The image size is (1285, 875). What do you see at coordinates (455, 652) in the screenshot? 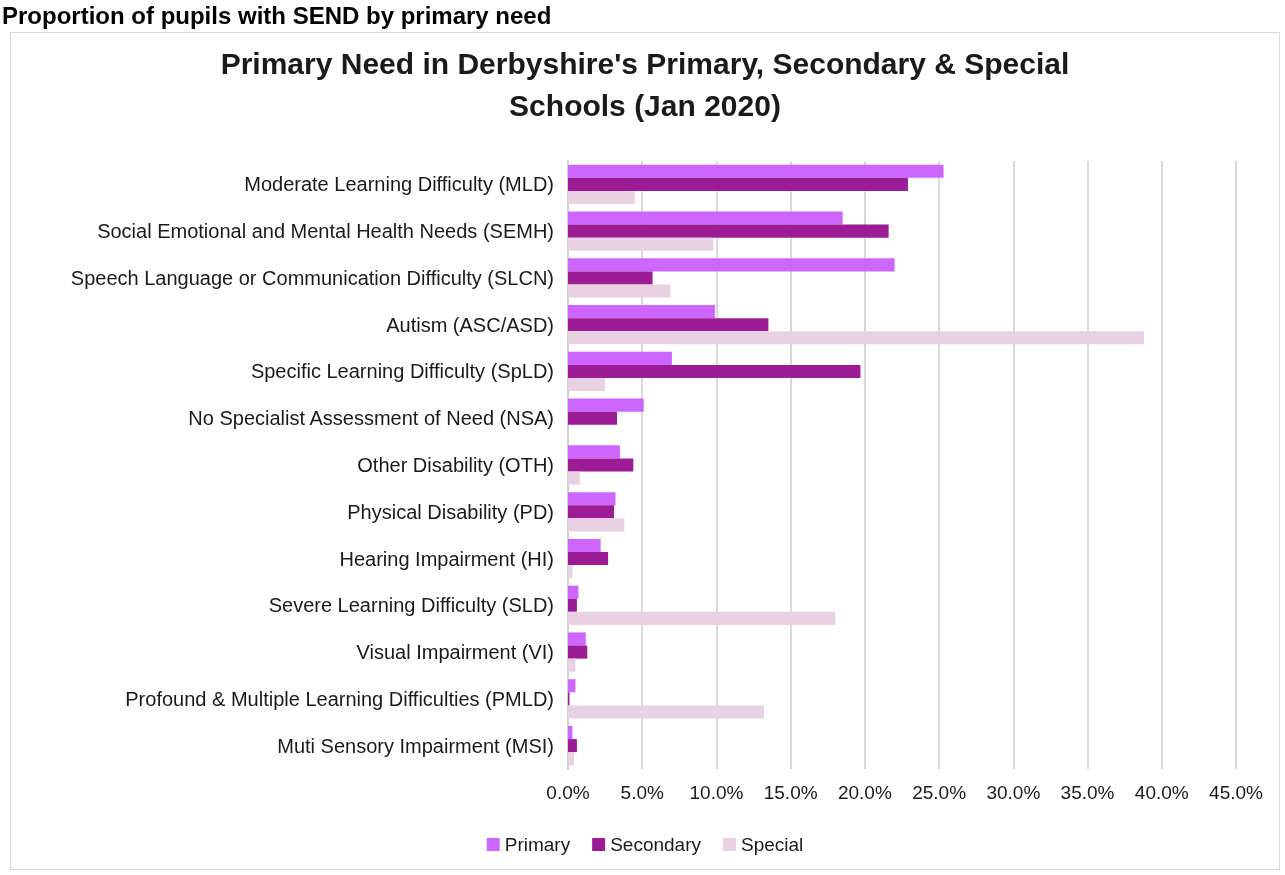
I see `y-tick-label: Visual Impairment (VI)` at bounding box center [455, 652].